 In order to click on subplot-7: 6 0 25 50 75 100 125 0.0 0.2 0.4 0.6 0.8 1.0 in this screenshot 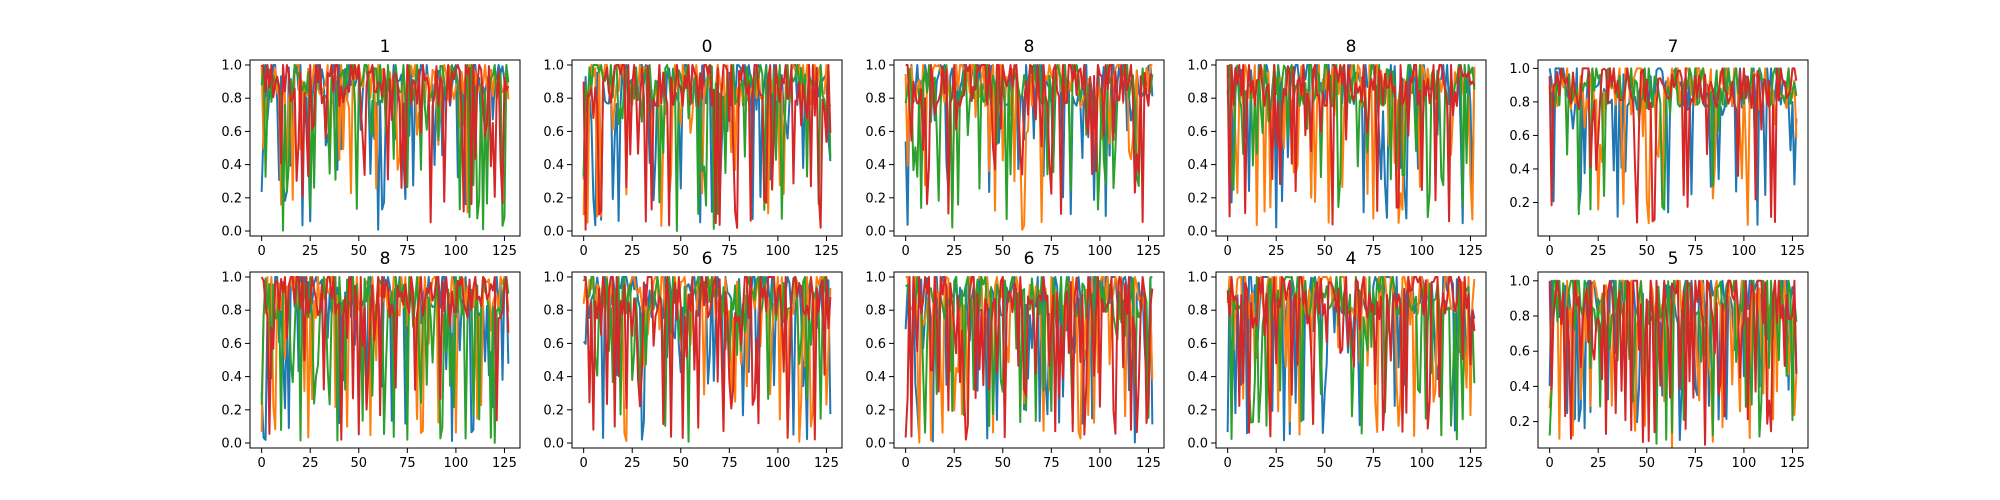, I will do `click(693, 360)`.